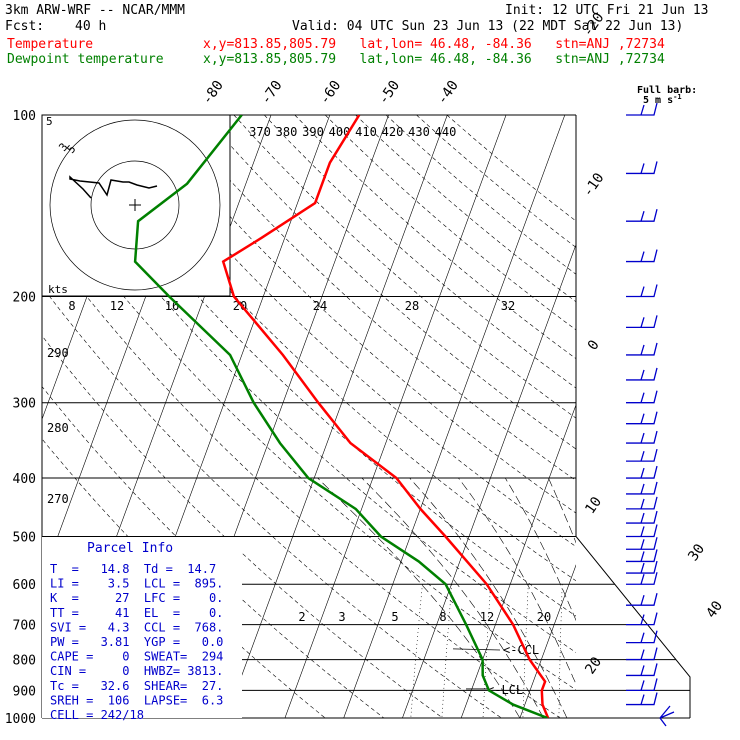 This screenshot has height=740, width=740. What do you see at coordinates (24, 479) in the screenshot?
I see `pressure-tick-label: 400` at bounding box center [24, 479].